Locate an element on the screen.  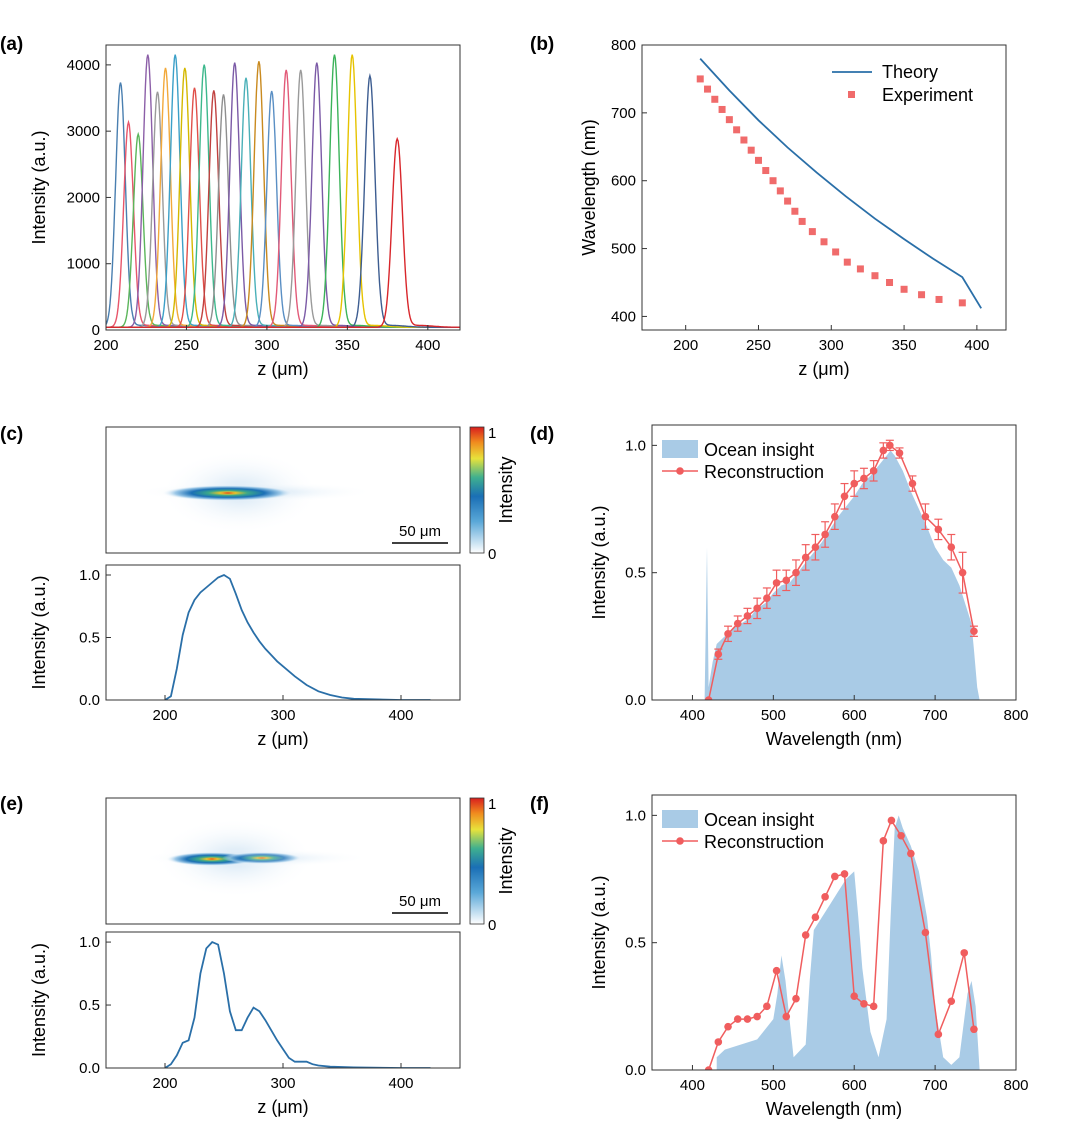
axes-frame-c is located at coordinates (283, 632).